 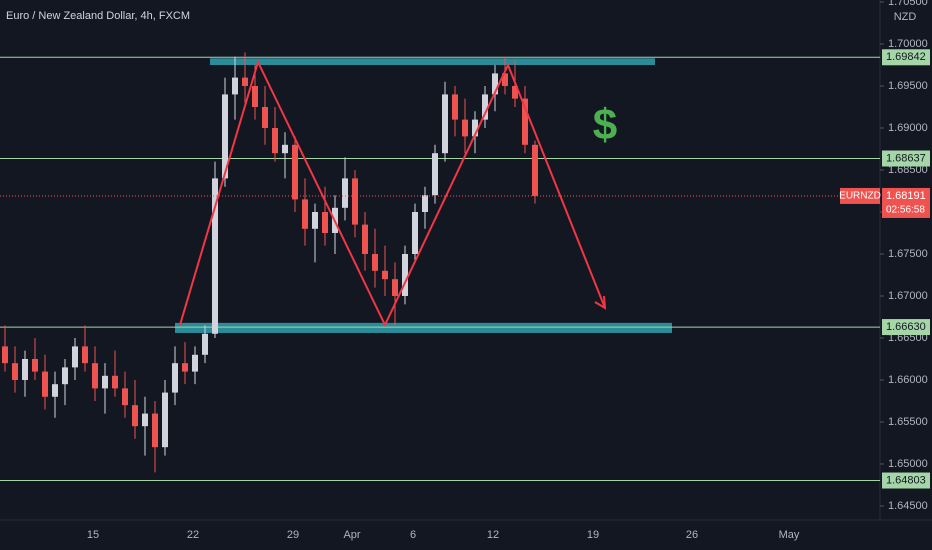 What do you see at coordinates (605, 125) in the screenshot?
I see `annotation: $` at bounding box center [605, 125].